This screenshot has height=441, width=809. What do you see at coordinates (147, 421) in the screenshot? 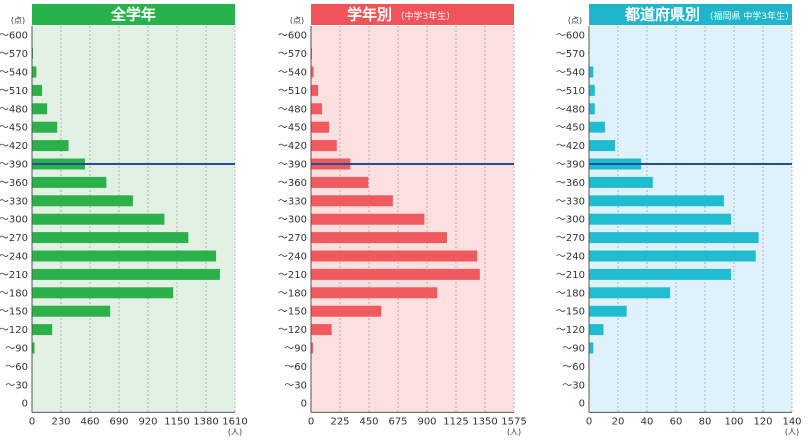
I see `x-tick-label: 920` at bounding box center [147, 421].